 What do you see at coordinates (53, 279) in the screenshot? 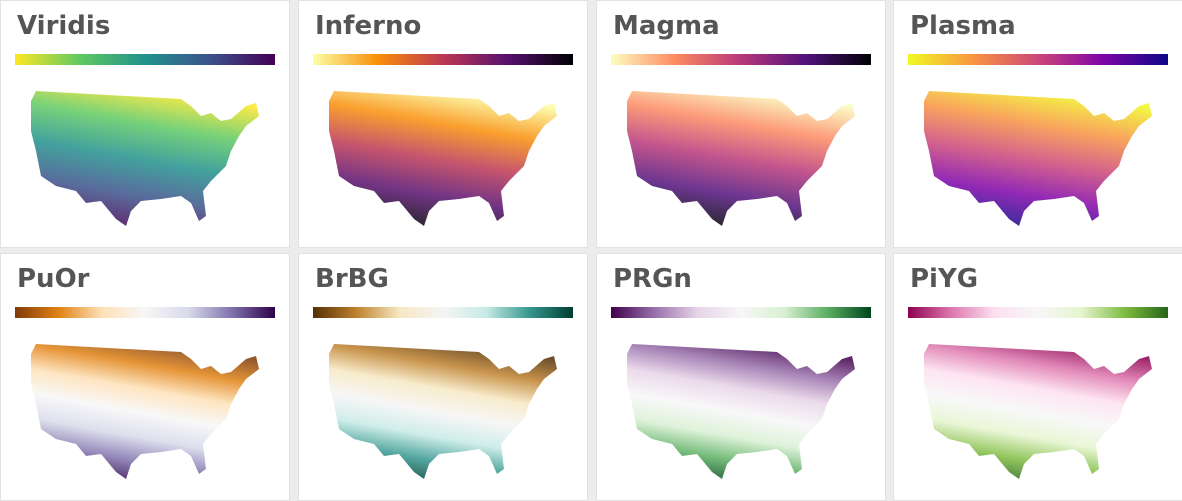
I see `card-title: PuOr` at bounding box center [53, 279].